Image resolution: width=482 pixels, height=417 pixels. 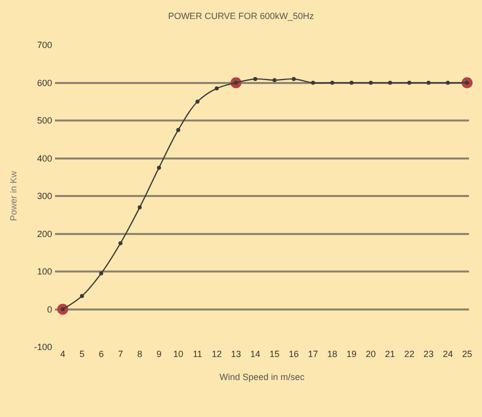 I want to click on x-tick-label: 19, so click(x=351, y=354).